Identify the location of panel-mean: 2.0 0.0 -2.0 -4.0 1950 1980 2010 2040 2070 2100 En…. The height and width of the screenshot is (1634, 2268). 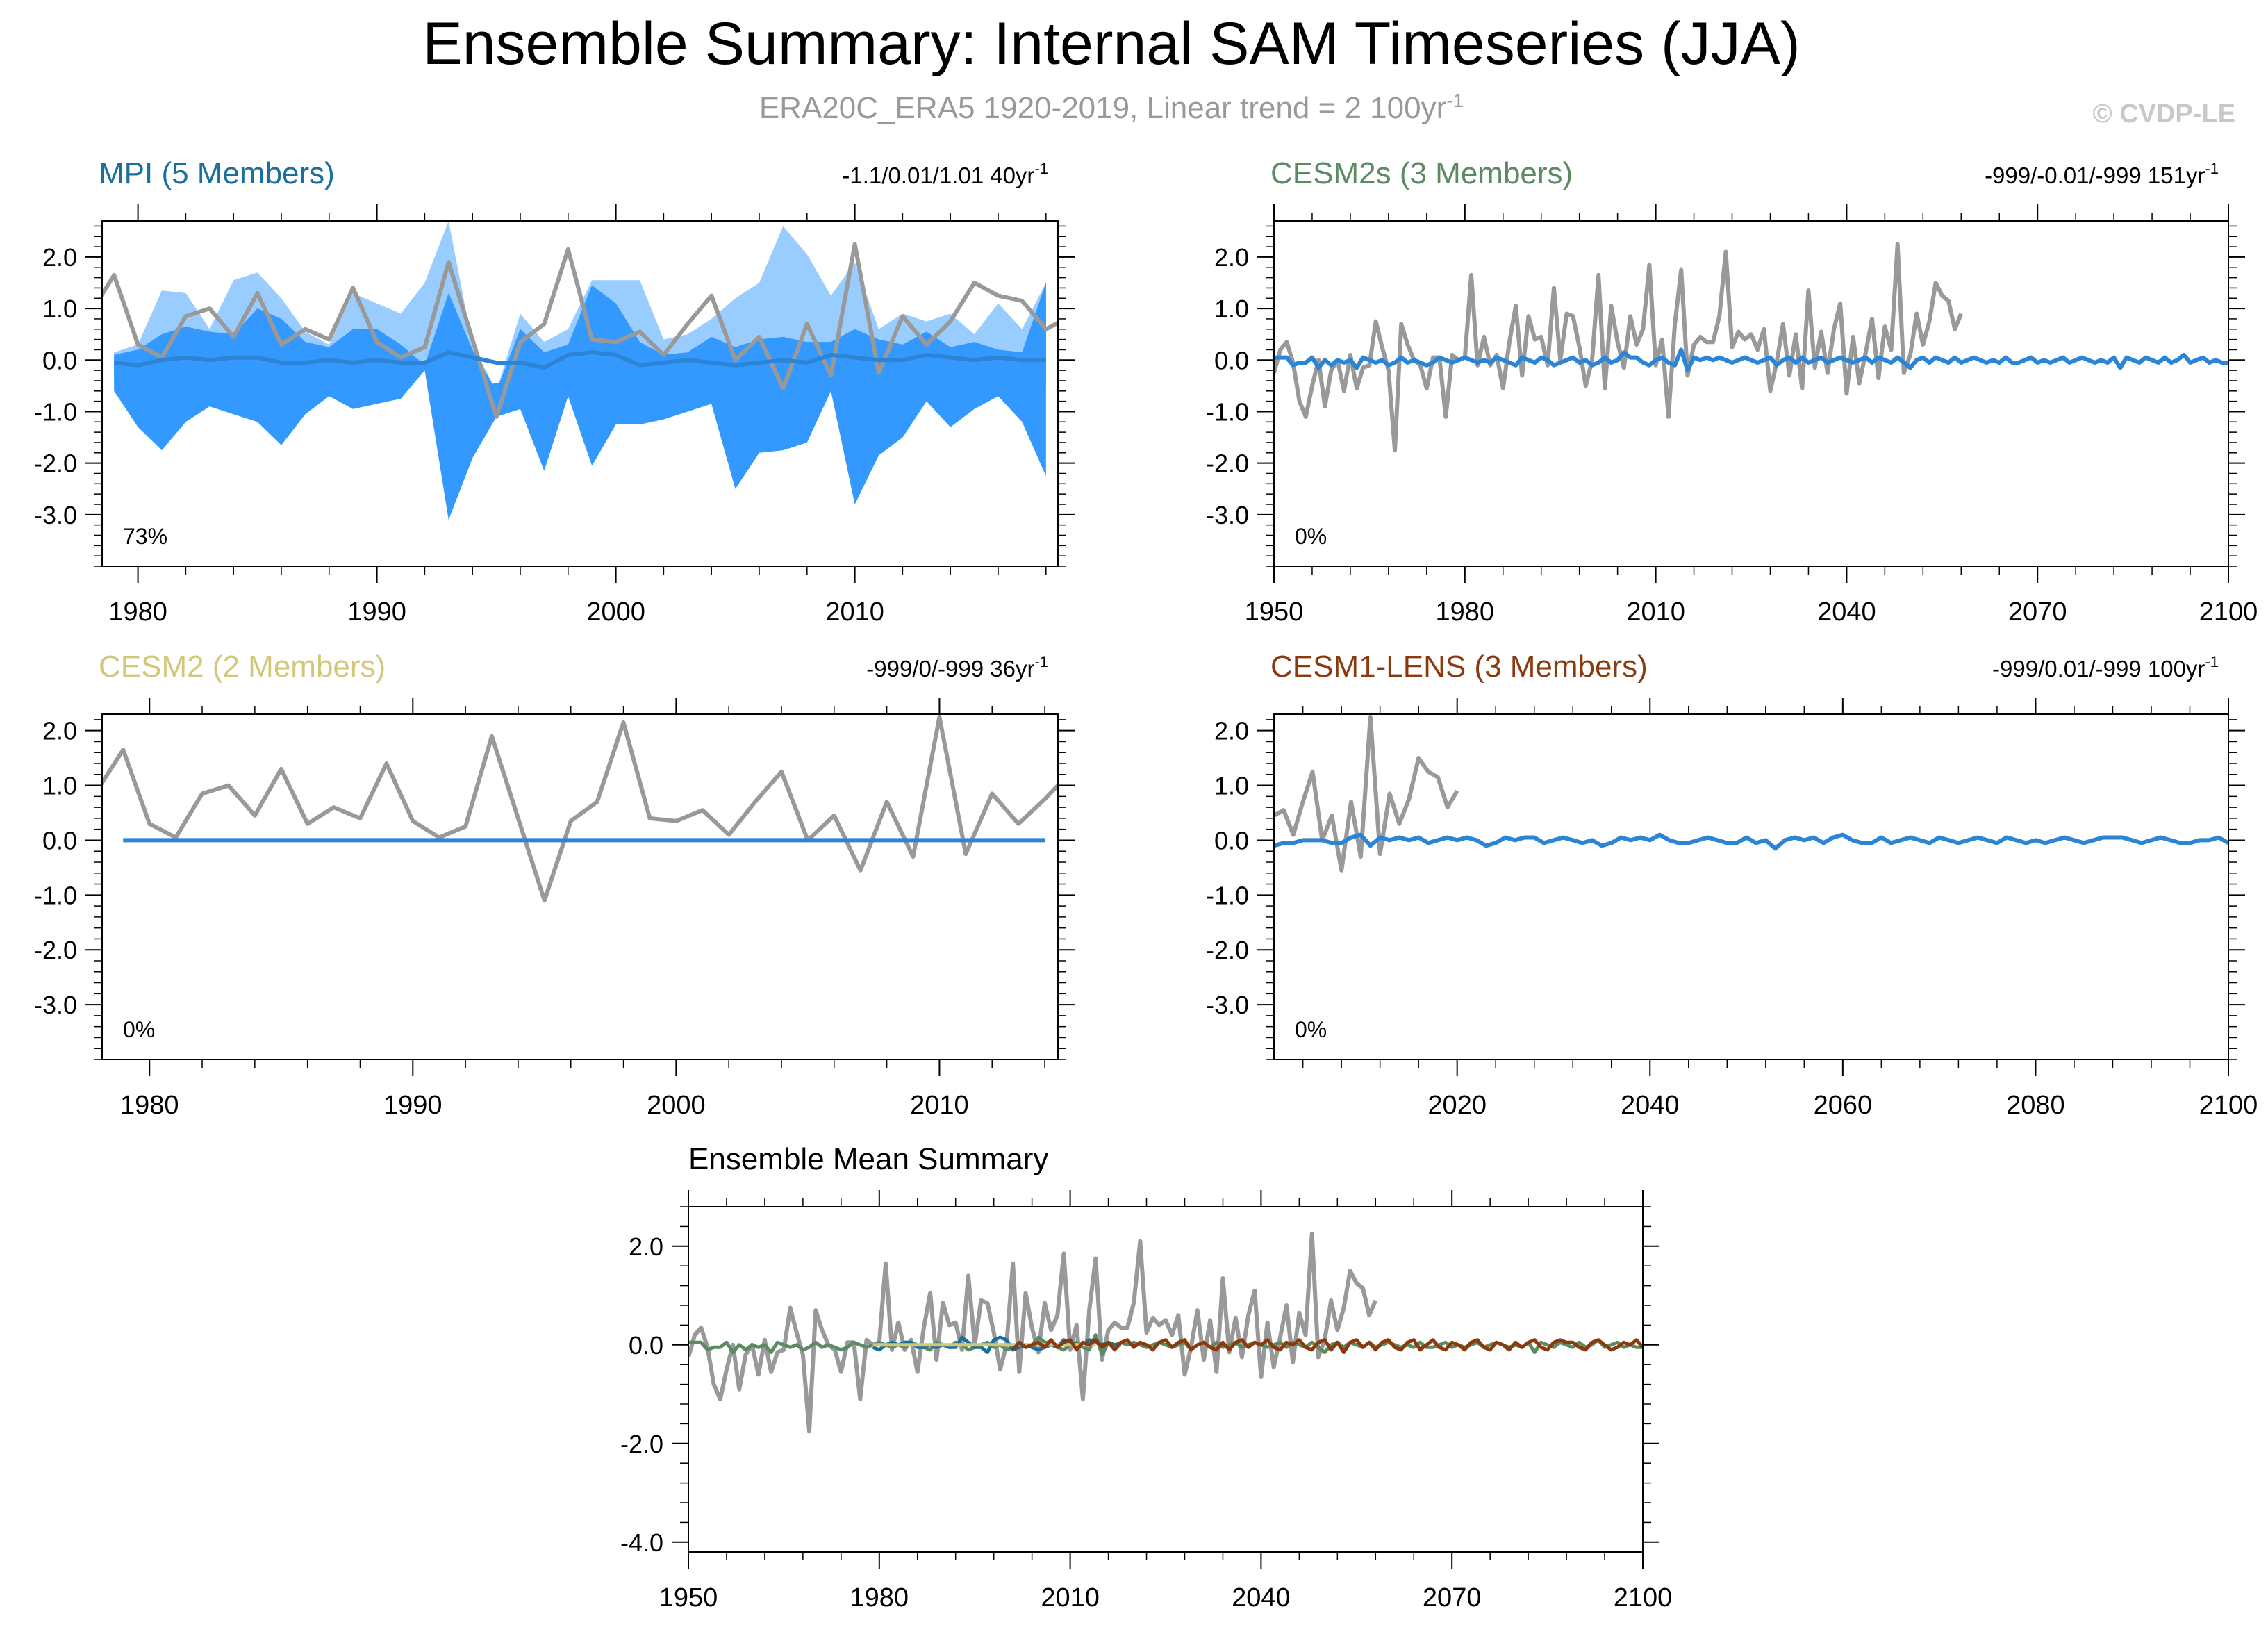
(1146, 1377).